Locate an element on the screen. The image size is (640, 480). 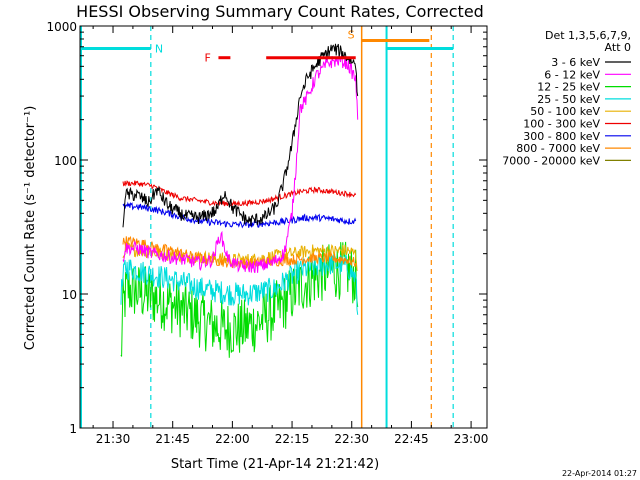
legend-label-3-6-kev: 3 - 6 keV is located at coordinates (575, 62).